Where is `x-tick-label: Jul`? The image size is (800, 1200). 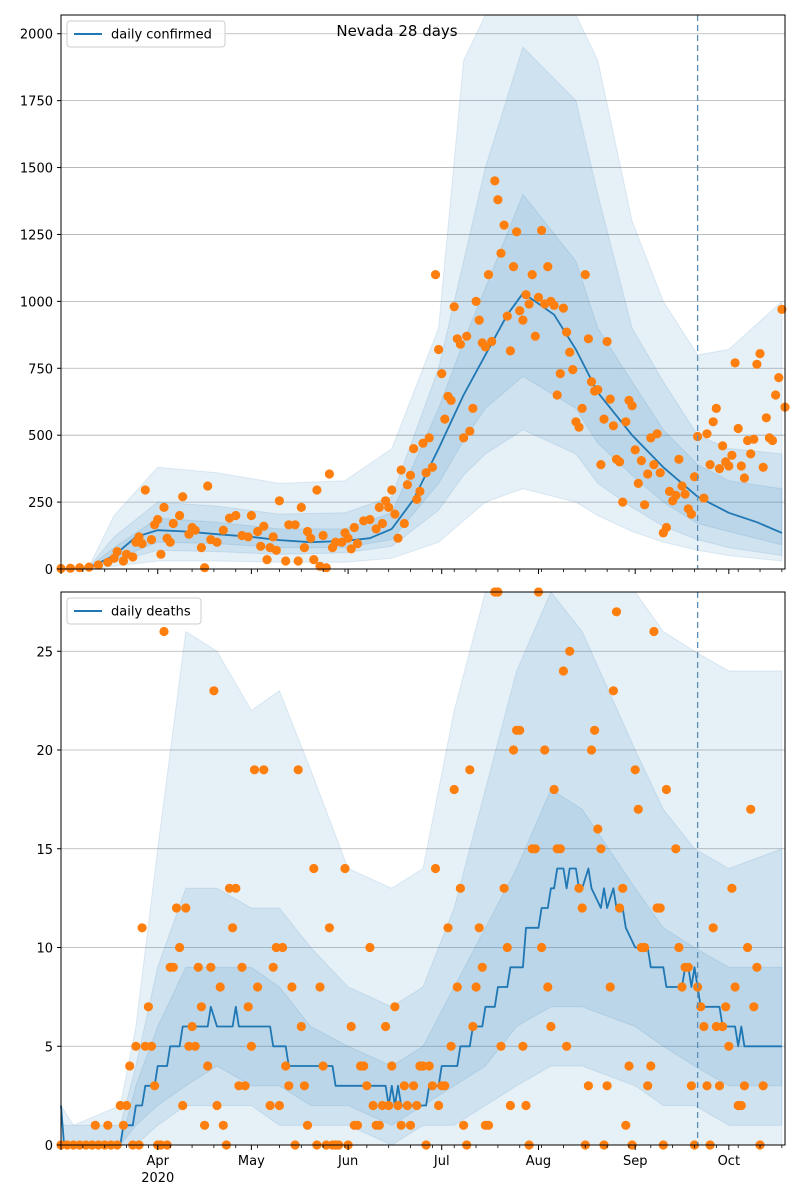
x-tick-label: Jul is located at coordinates (441, 1161).